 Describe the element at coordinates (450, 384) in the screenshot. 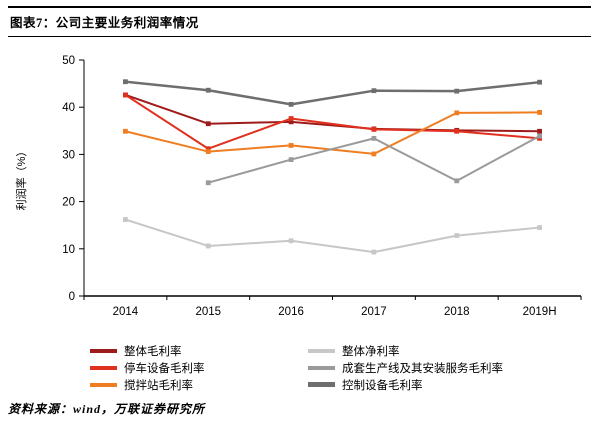

I see `legend-item: 控制设备毛利率` at that location.